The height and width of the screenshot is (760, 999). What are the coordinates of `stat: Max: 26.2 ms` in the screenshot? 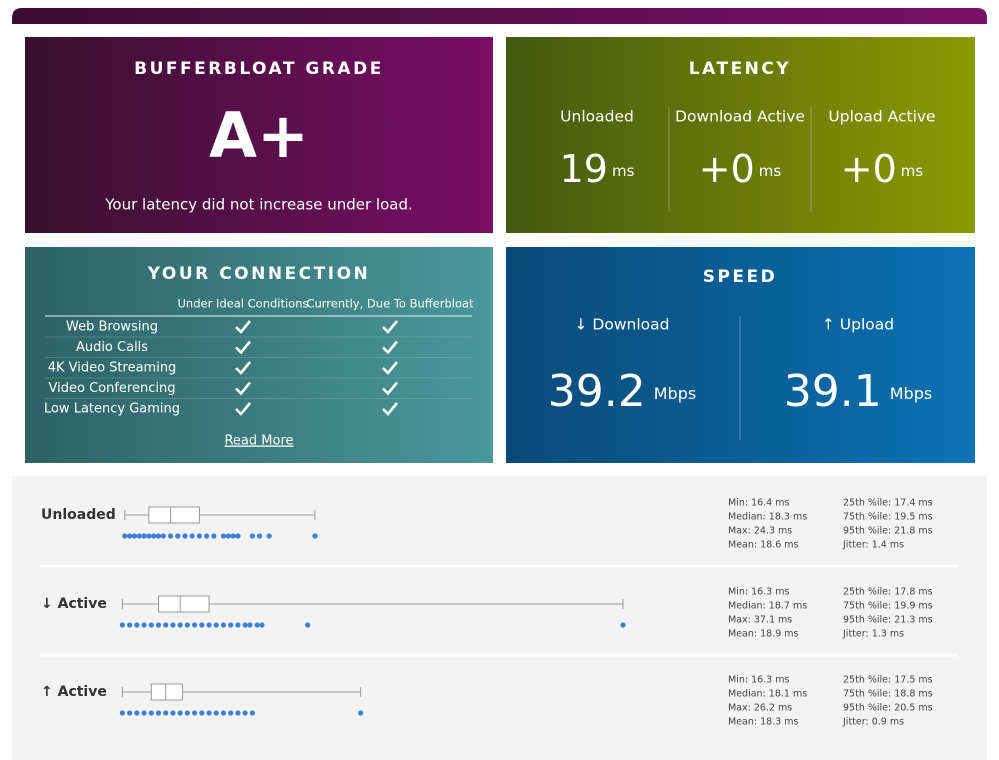 It's located at (760, 708).